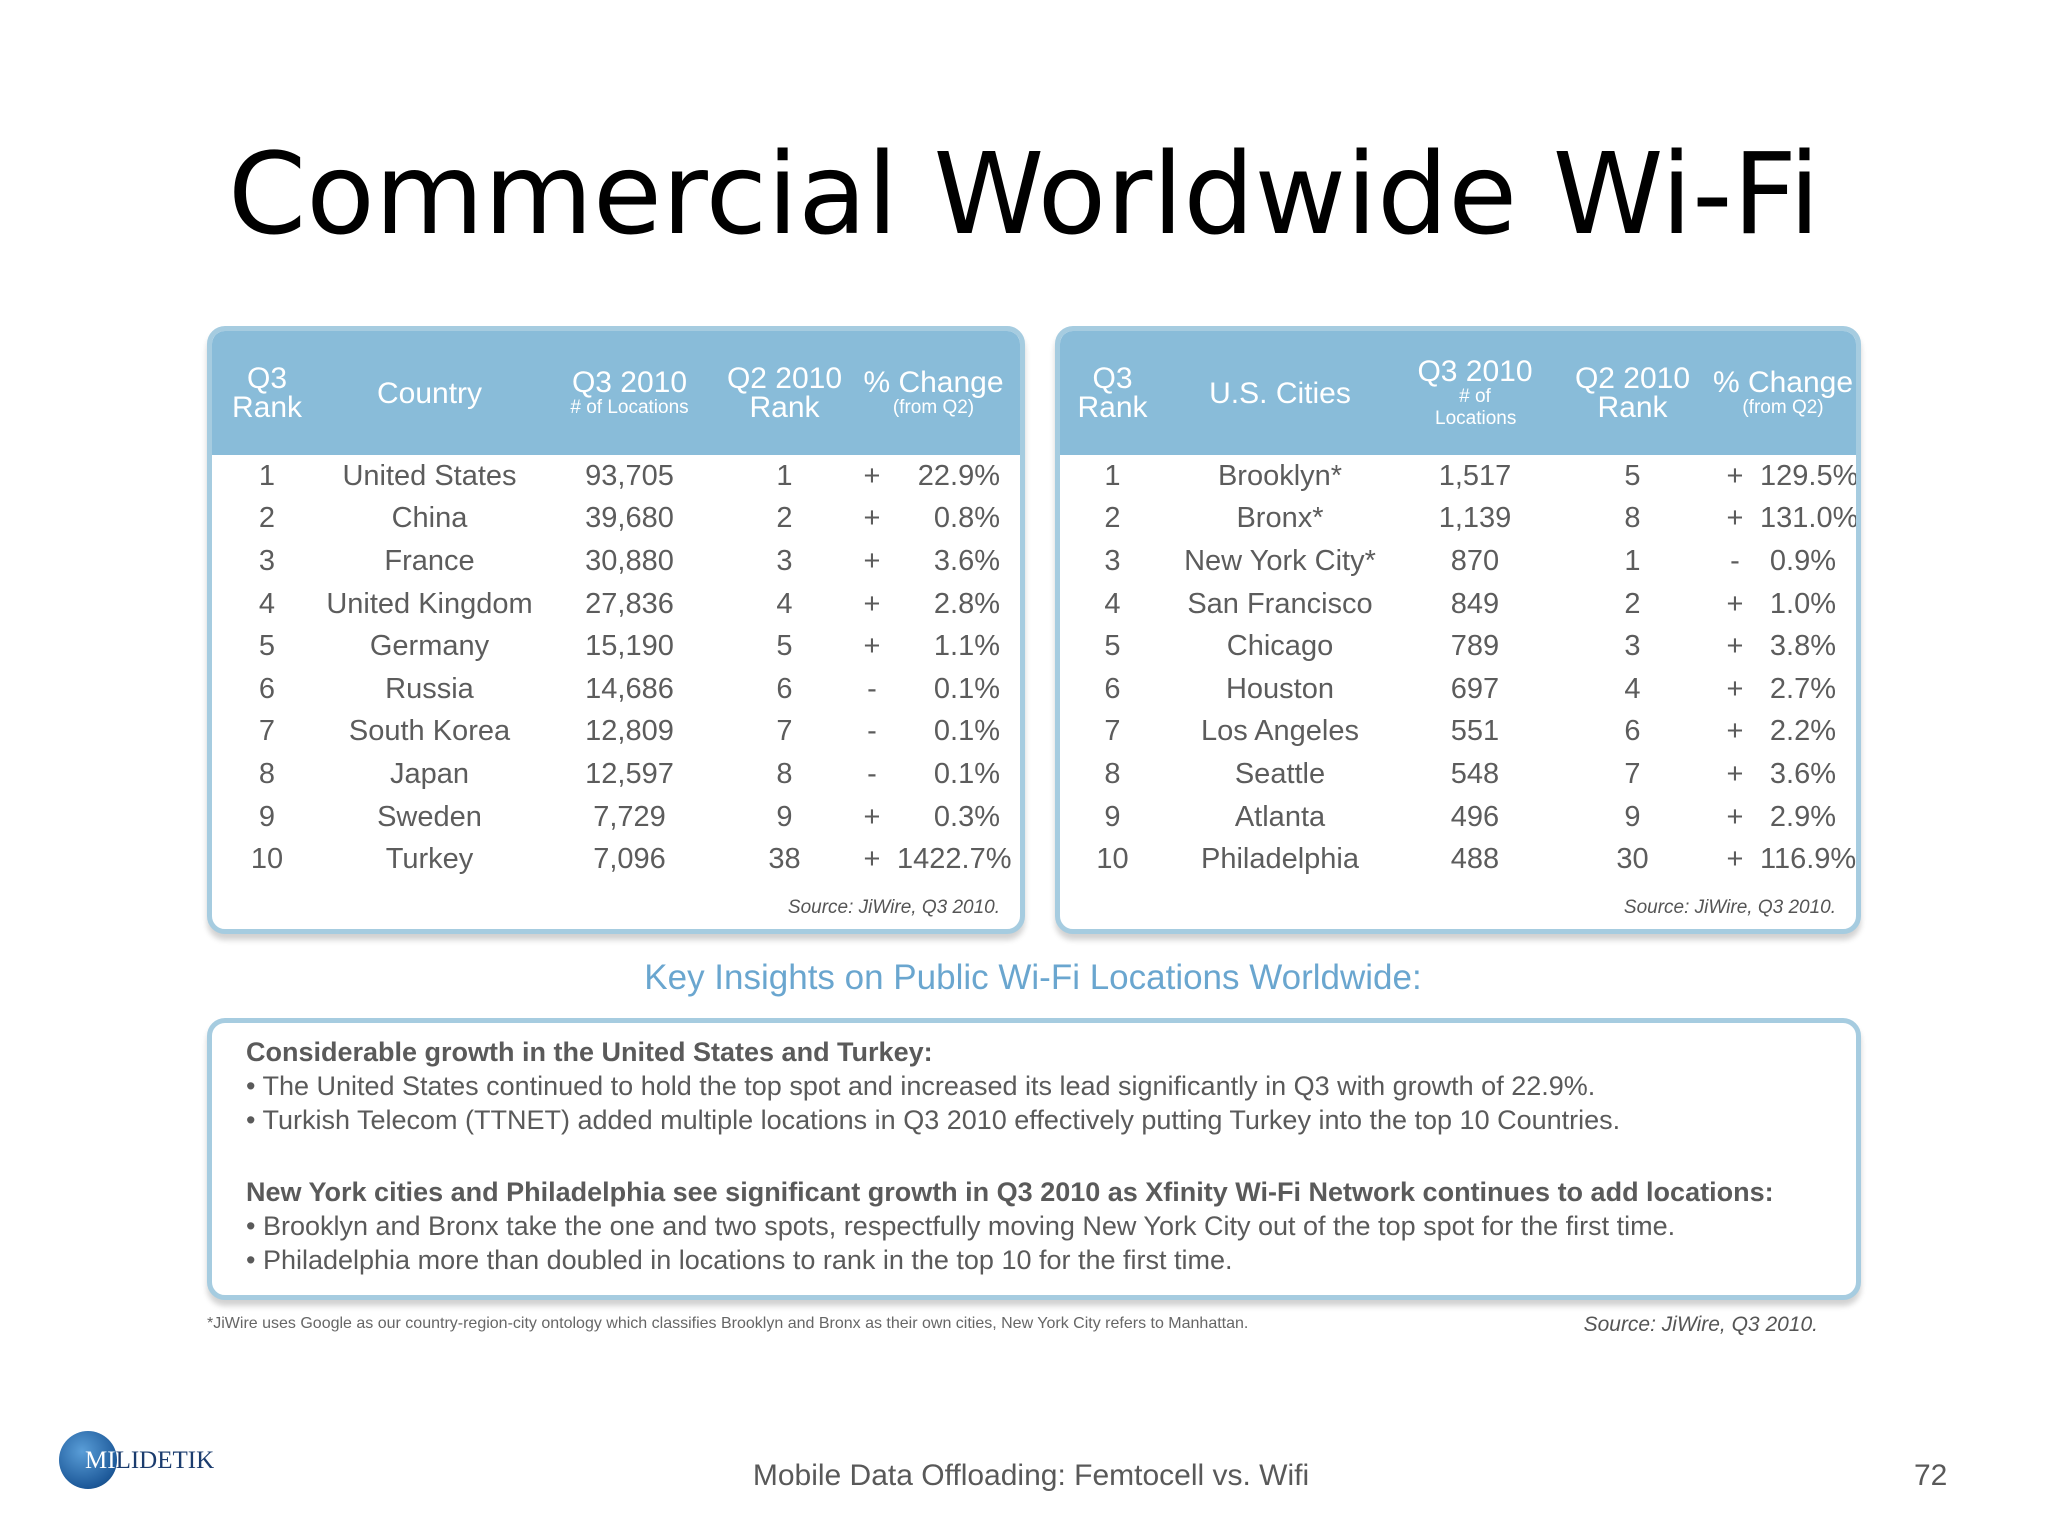 The width and height of the screenshot is (2048, 1536). Describe the element at coordinates (1280, 518) in the screenshot. I see `name-cell: Bronx*` at that location.